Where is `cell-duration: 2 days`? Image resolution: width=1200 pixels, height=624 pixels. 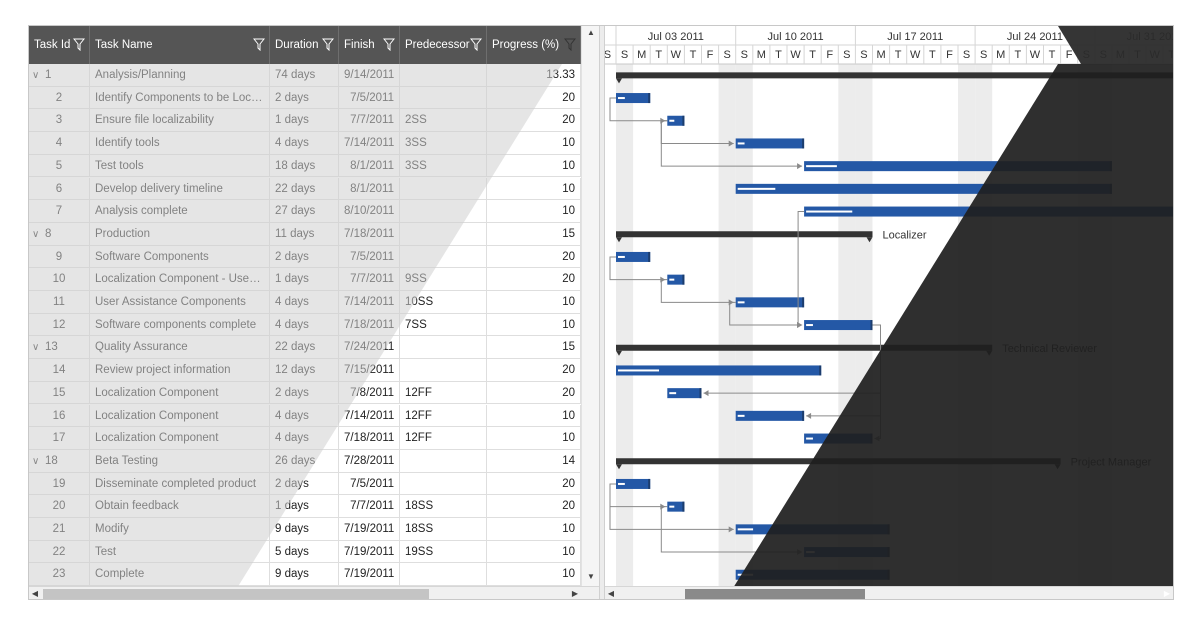
cell-duration: 2 days is located at coordinates (304, 256).